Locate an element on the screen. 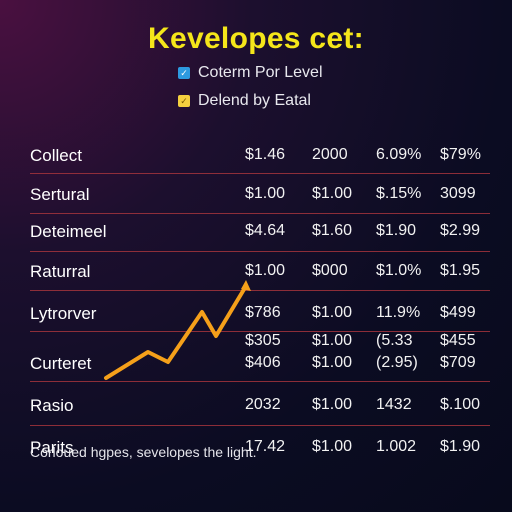 The image size is (512, 512). table-cell: $406 is located at coordinates (263, 362).